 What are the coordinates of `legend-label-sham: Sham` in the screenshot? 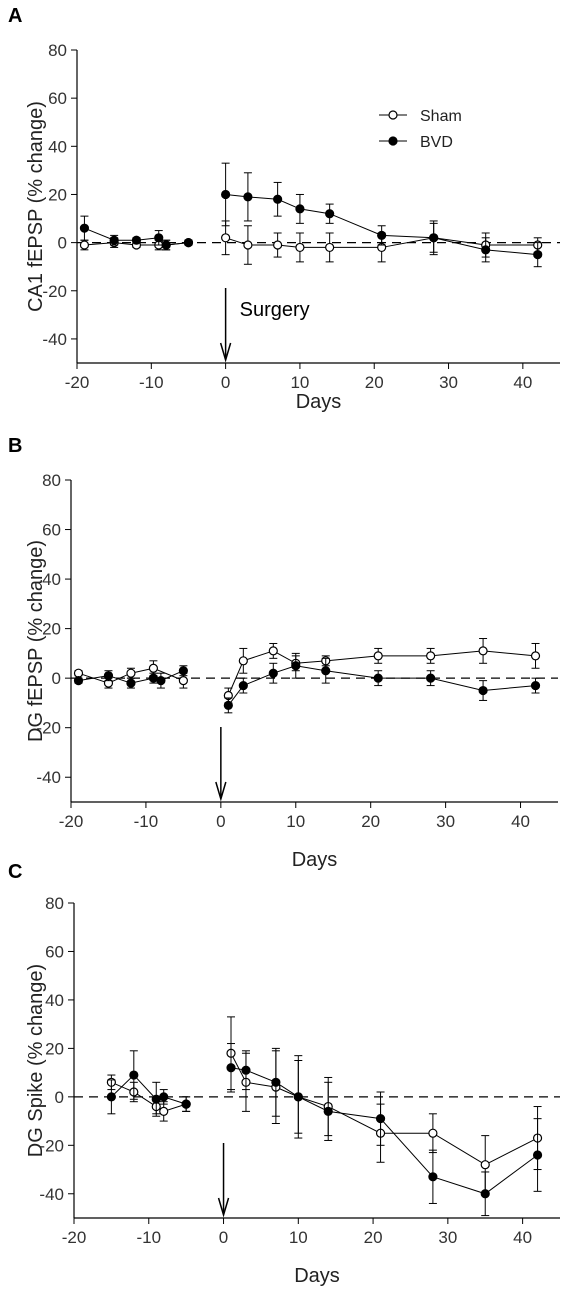 It's located at (441, 116).